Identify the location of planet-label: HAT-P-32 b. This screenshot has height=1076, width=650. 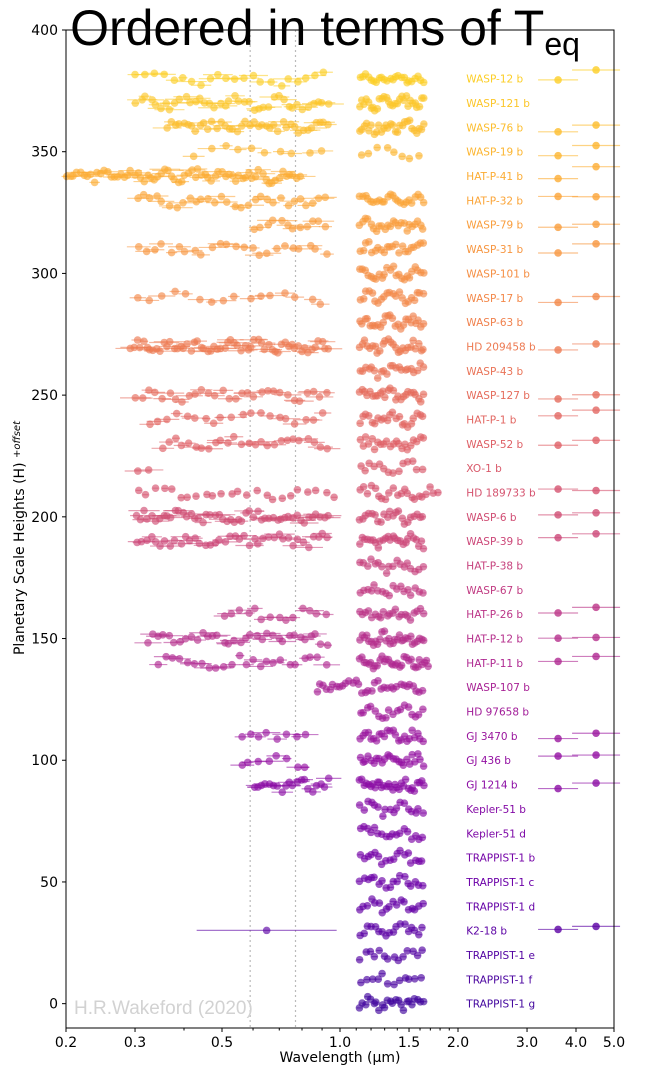
(494, 201).